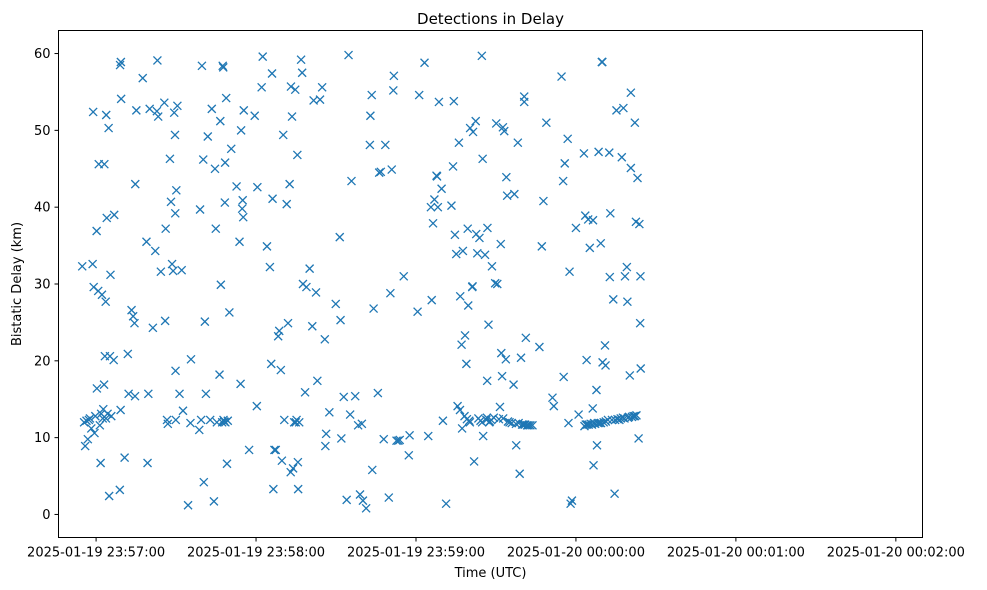  What do you see at coordinates (416, 553) in the screenshot?
I see `x-tick-label: 2025-01-19 23:59:00` at bounding box center [416, 553].